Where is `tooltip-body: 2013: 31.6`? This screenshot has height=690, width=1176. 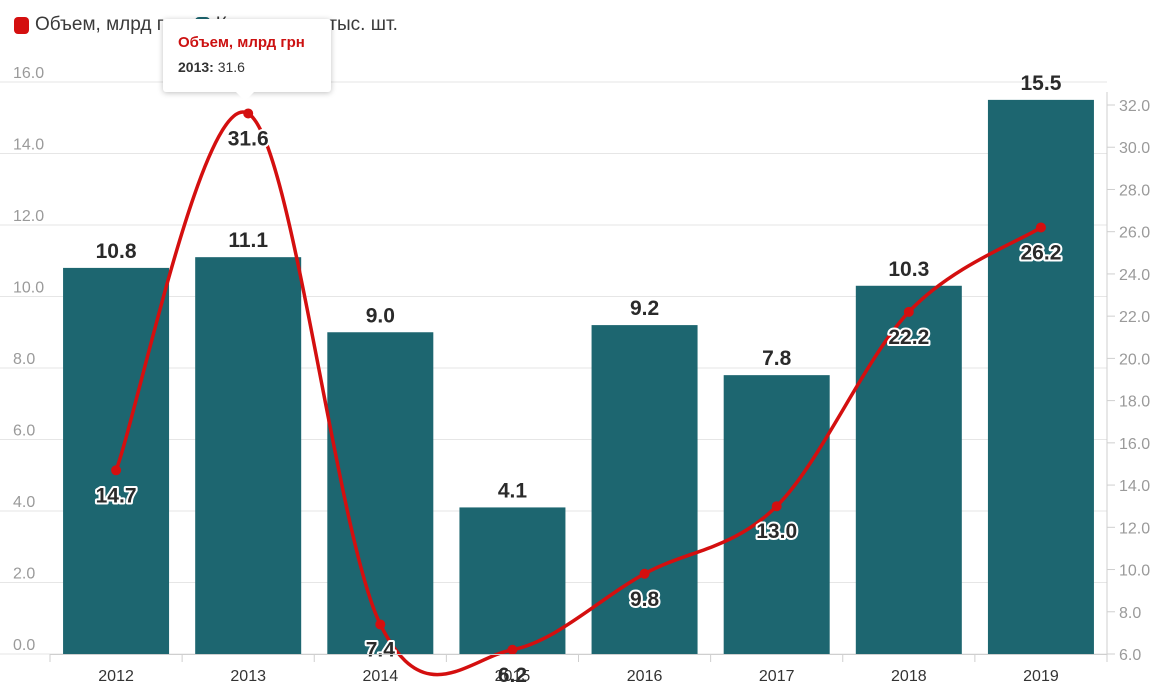 tooltip-body: 2013: 31.6 is located at coordinates (211, 67).